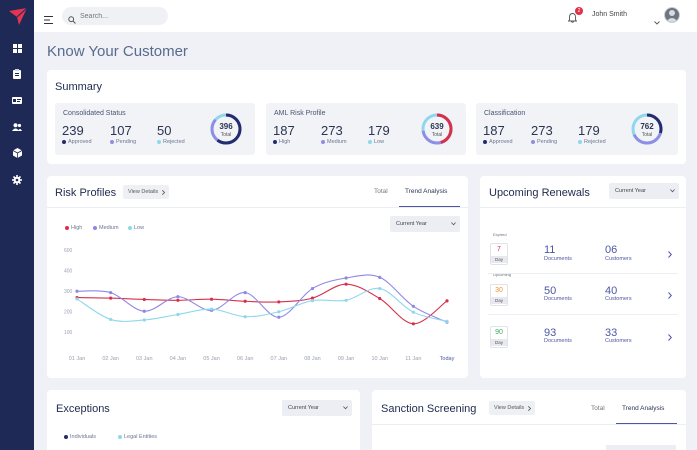 The height and width of the screenshot is (450, 697). I want to click on documents-count: 11, so click(550, 250).